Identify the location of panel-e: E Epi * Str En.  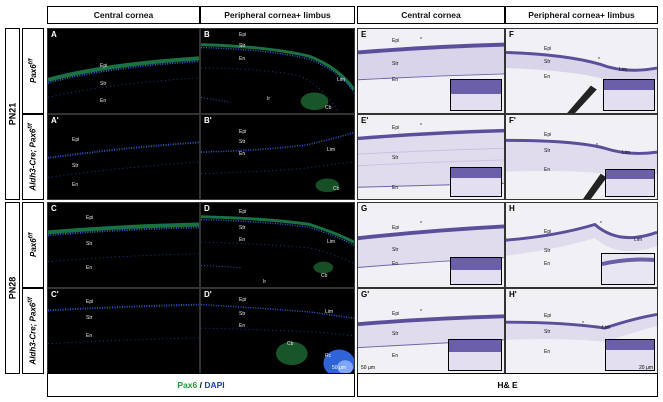
(431, 71).